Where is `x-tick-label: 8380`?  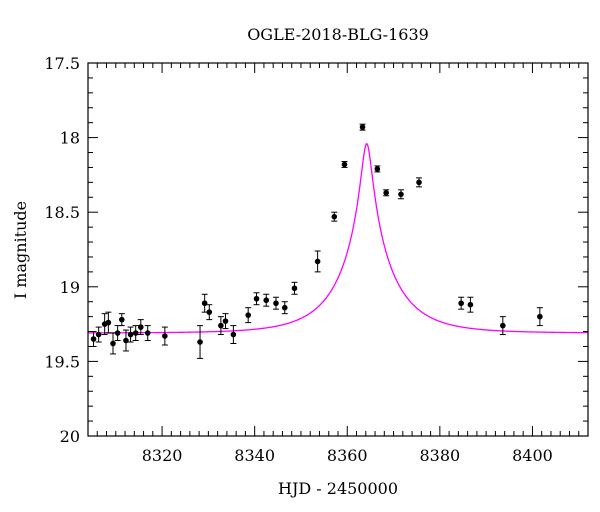 x-tick-label: 8380 is located at coordinates (439, 455).